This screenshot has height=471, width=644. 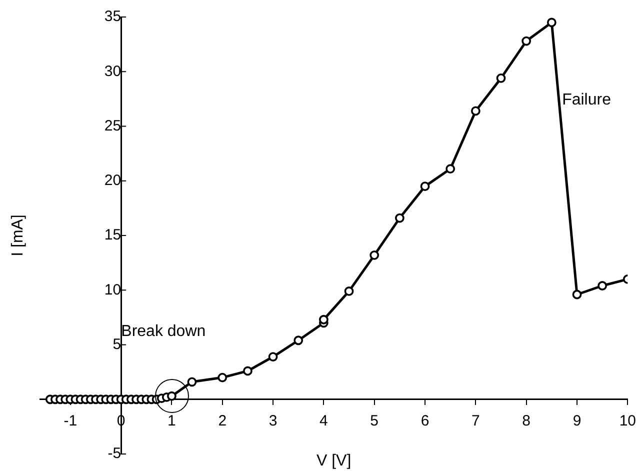 I want to click on y-tick-label: 20, so click(x=113, y=181).